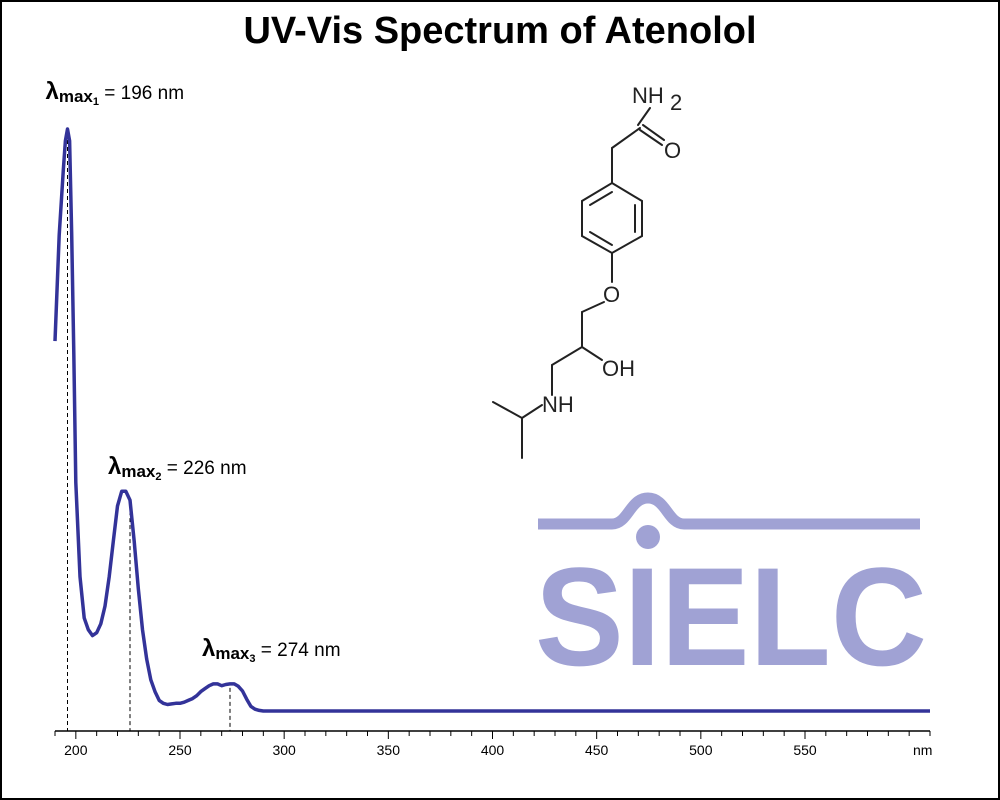 This screenshot has width=1000, height=800. I want to click on sielc-logo: SIELC, so click(731, 593).